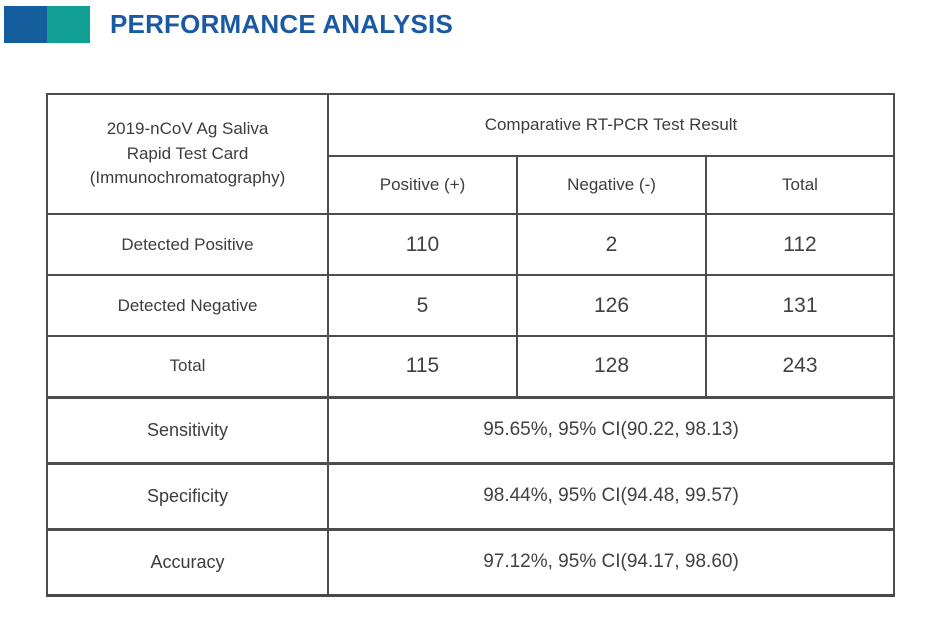  I want to click on column-header-total: Total, so click(800, 185).